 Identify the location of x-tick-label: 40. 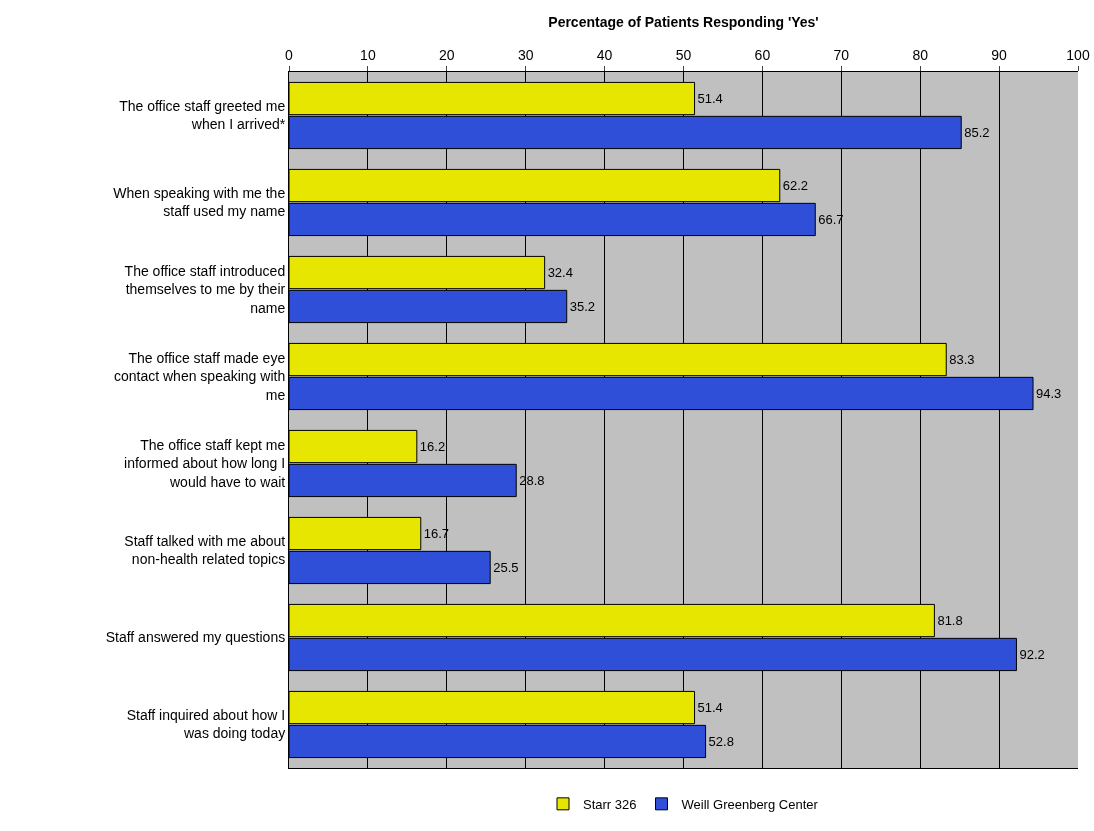
(604, 55).